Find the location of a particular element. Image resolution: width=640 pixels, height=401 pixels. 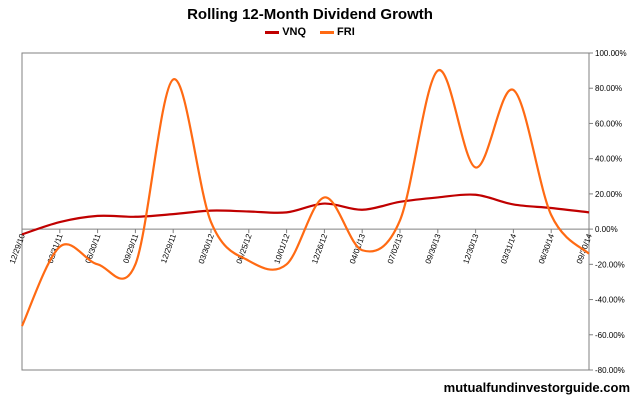

x-tick-label: 06/30/14 is located at coordinates (546, 248).